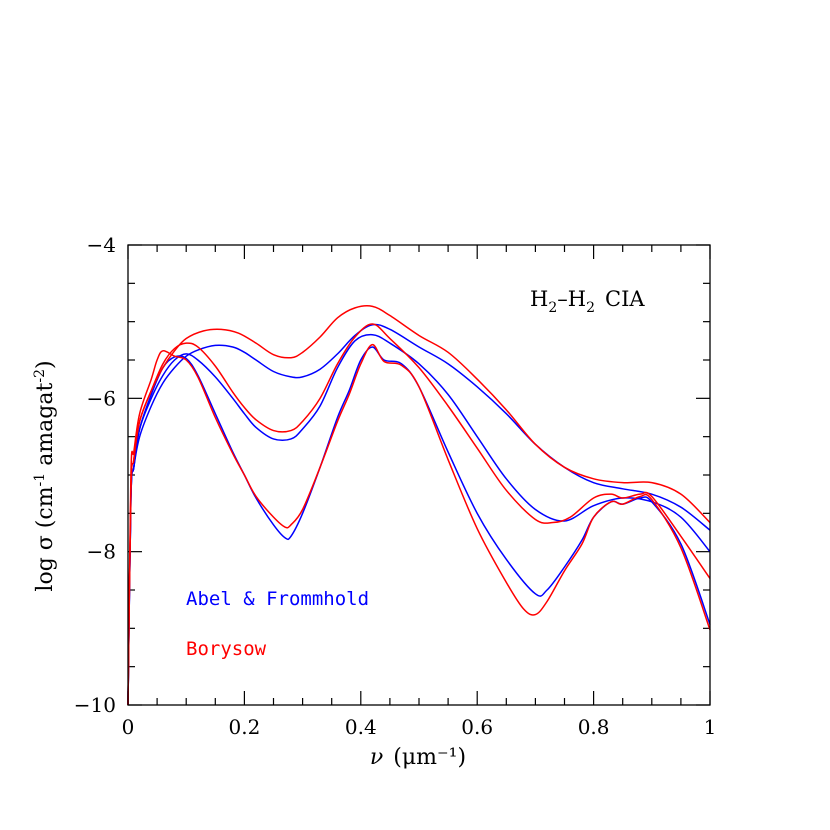 This screenshot has width=830, height=830. I want to click on y-tick-label: −4, so click(101, 245).